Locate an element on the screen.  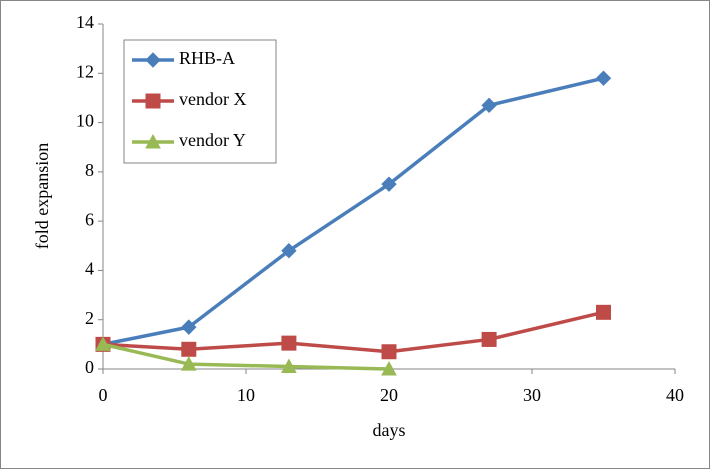
x-tick-label: 20 is located at coordinates (389, 395).